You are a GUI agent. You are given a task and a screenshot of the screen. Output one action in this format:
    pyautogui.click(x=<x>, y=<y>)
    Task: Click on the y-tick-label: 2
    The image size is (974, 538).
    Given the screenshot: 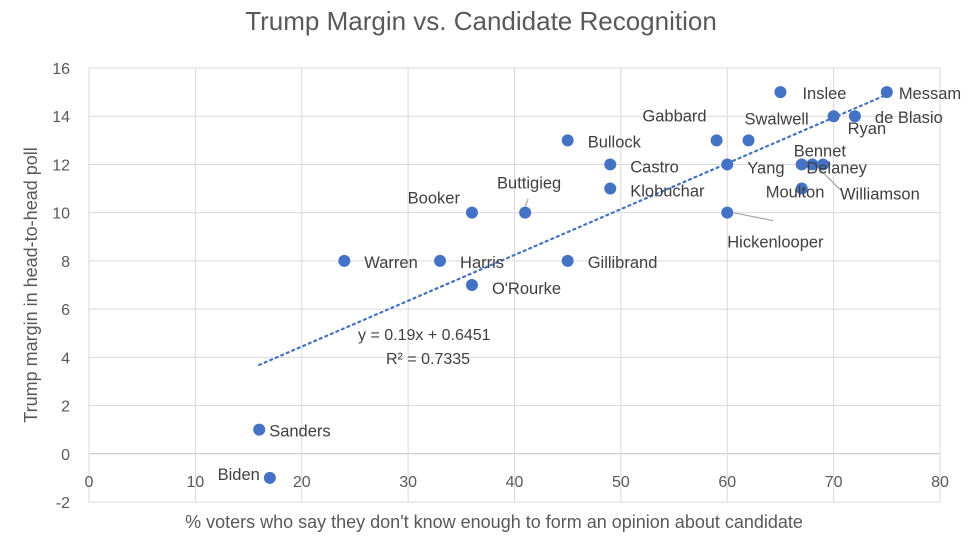 What is the action you would take?
    pyautogui.click(x=65, y=407)
    